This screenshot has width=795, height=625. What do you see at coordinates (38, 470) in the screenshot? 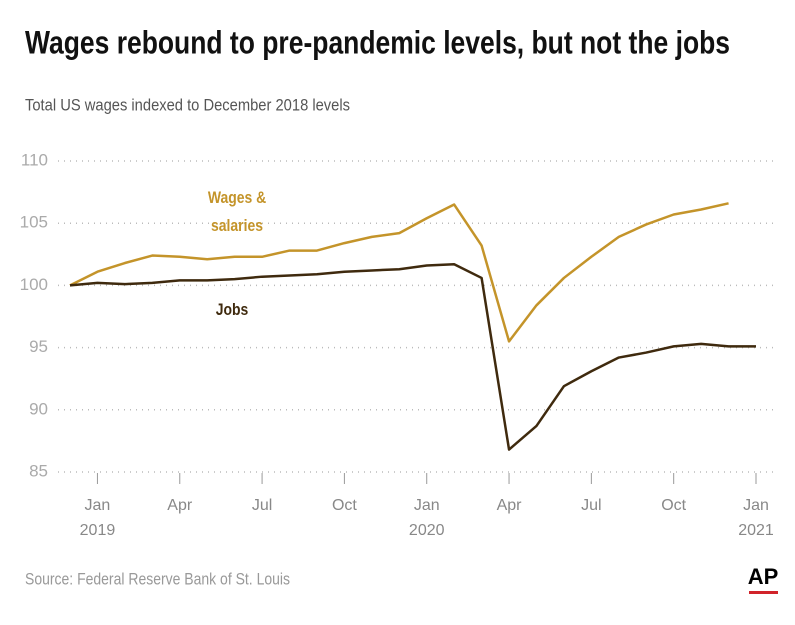
I see `y-tick-label: 85` at bounding box center [38, 470].